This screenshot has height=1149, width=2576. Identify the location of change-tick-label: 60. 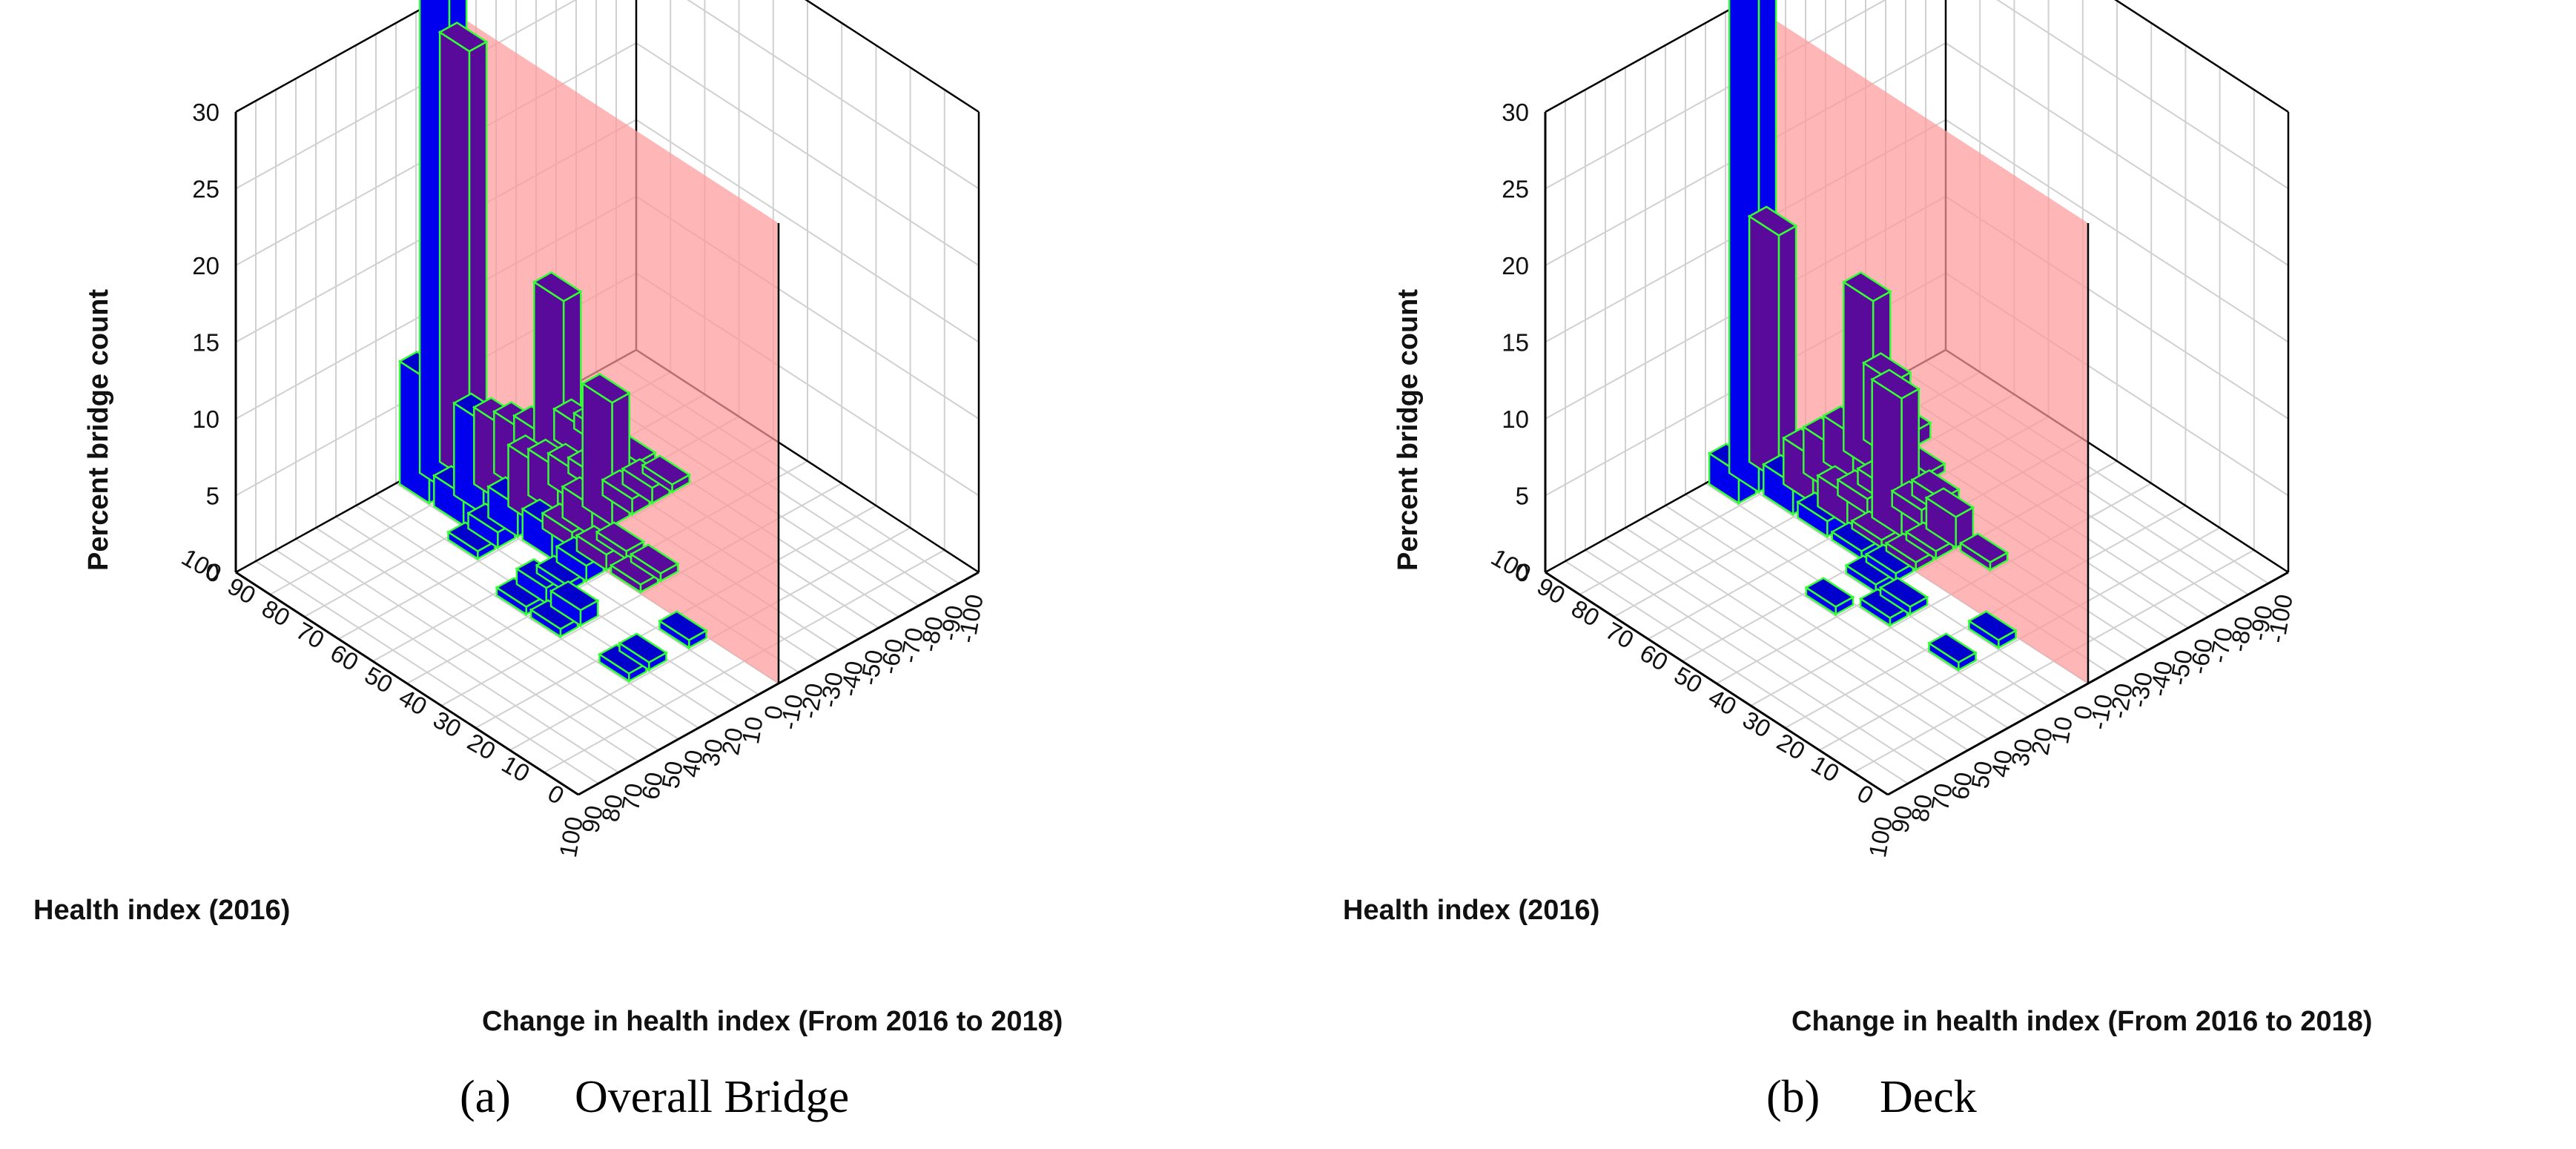
(1962, 786).